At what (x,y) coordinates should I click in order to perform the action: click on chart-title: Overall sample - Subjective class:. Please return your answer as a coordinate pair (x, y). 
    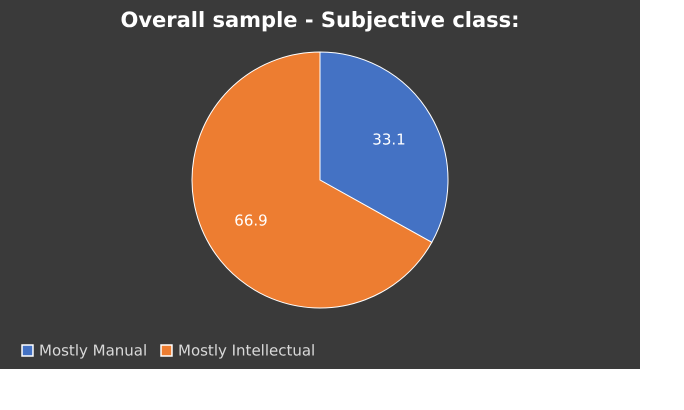
    Looking at the image, I should click on (320, 20).